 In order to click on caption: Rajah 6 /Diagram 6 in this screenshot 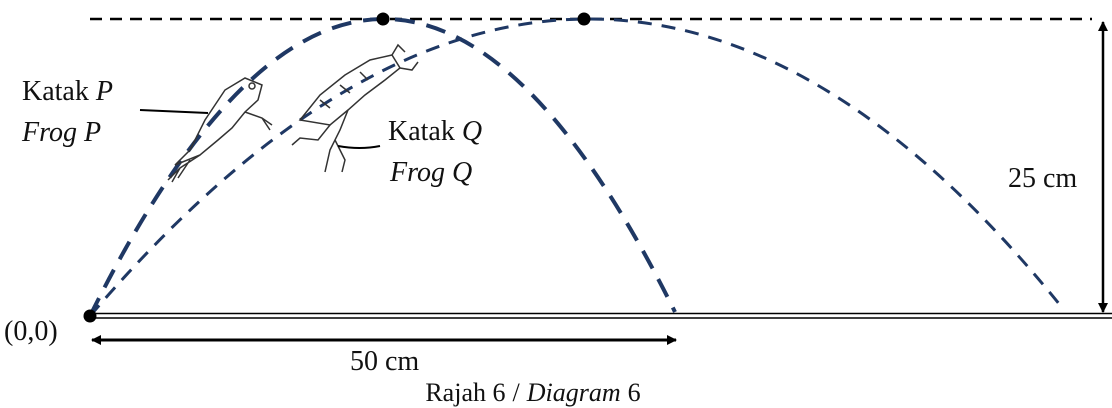, I will do `click(532, 392)`.